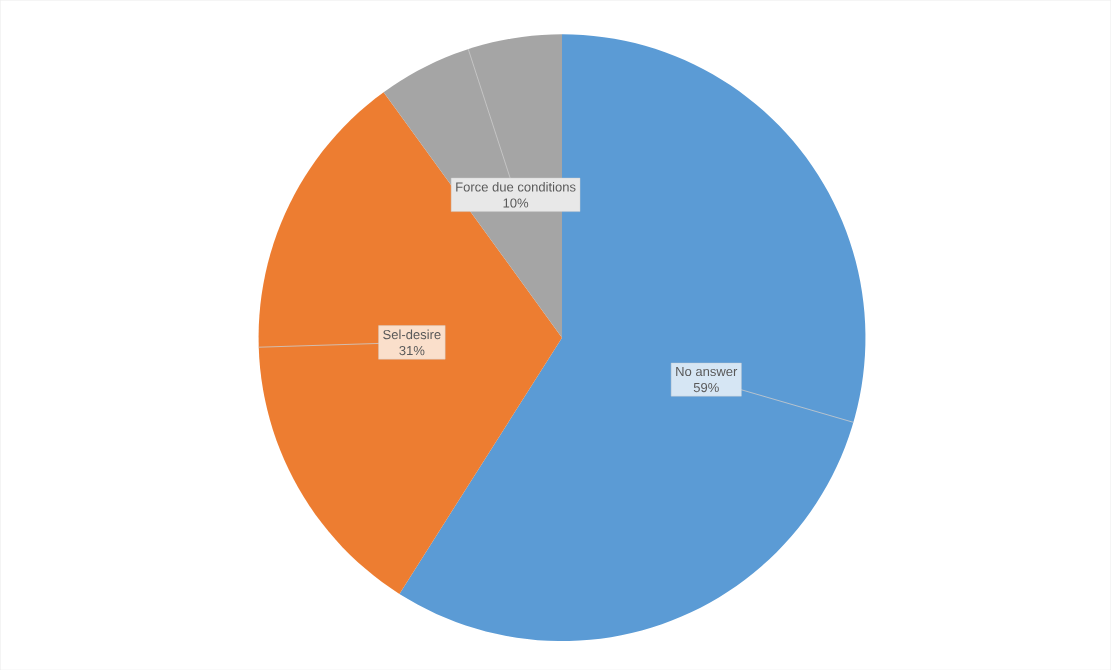 The image size is (1111, 670). What do you see at coordinates (516, 203) in the screenshot?
I see `data-label: 10%` at bounding box center [516, 203].